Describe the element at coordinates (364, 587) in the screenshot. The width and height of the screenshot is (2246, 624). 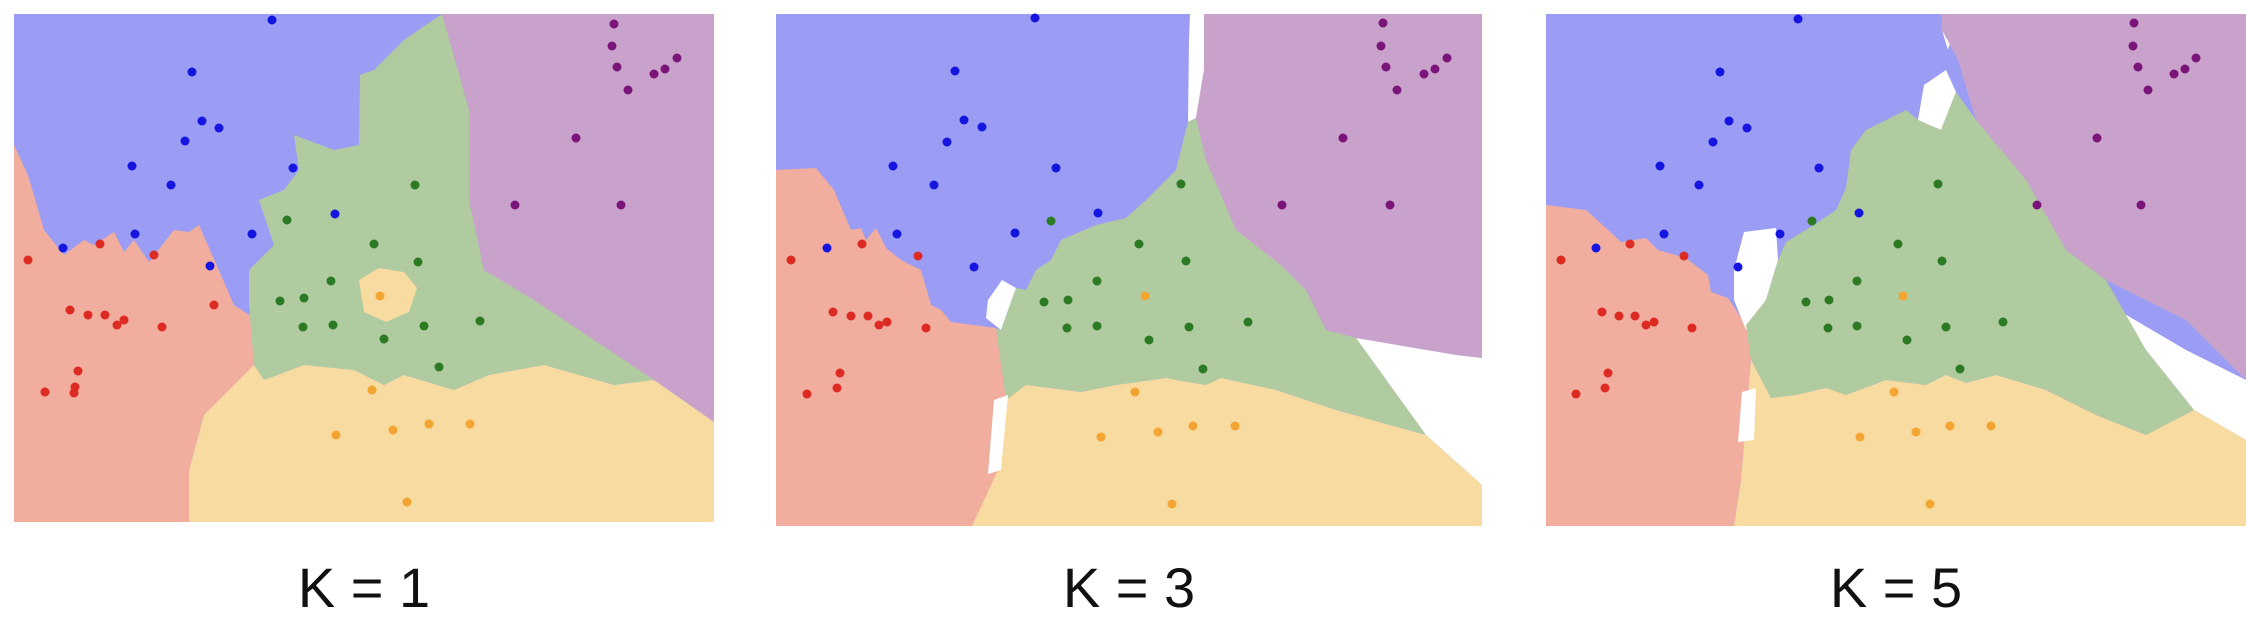
I see `panel-label: K = 1` at that location.